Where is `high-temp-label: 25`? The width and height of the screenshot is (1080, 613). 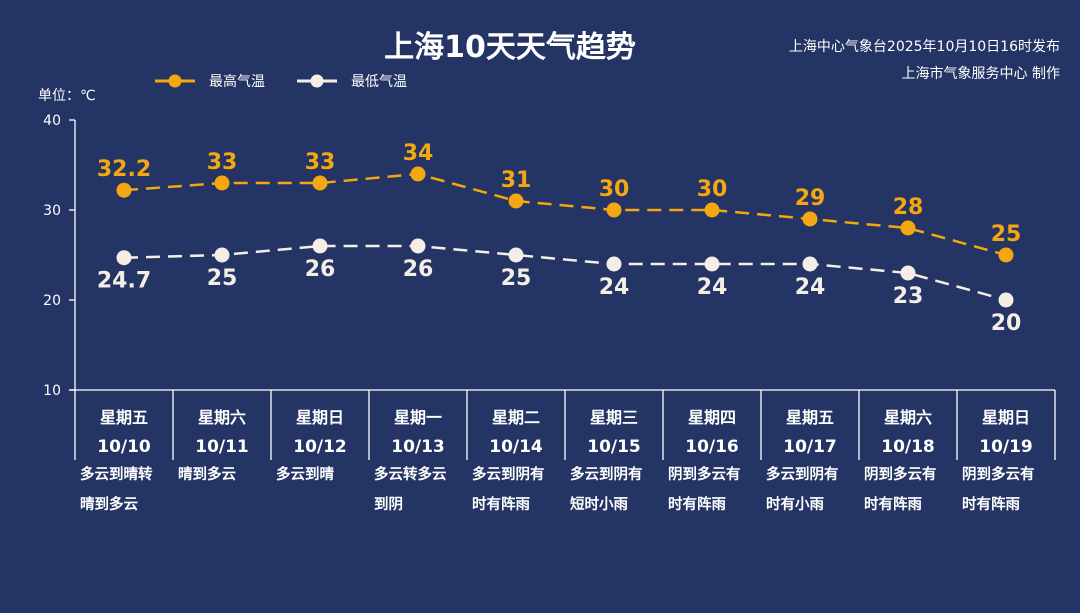
high-temp-label: 25 is located at coordinates (1006, 234).